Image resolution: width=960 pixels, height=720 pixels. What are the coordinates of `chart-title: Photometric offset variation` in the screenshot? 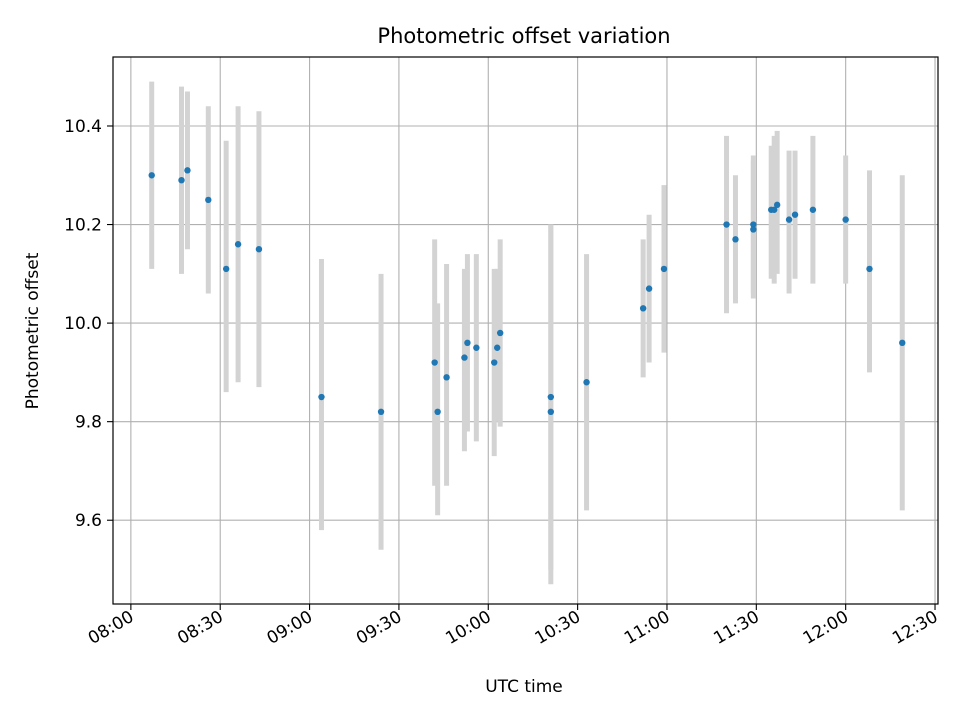 It's located at (523, 36).